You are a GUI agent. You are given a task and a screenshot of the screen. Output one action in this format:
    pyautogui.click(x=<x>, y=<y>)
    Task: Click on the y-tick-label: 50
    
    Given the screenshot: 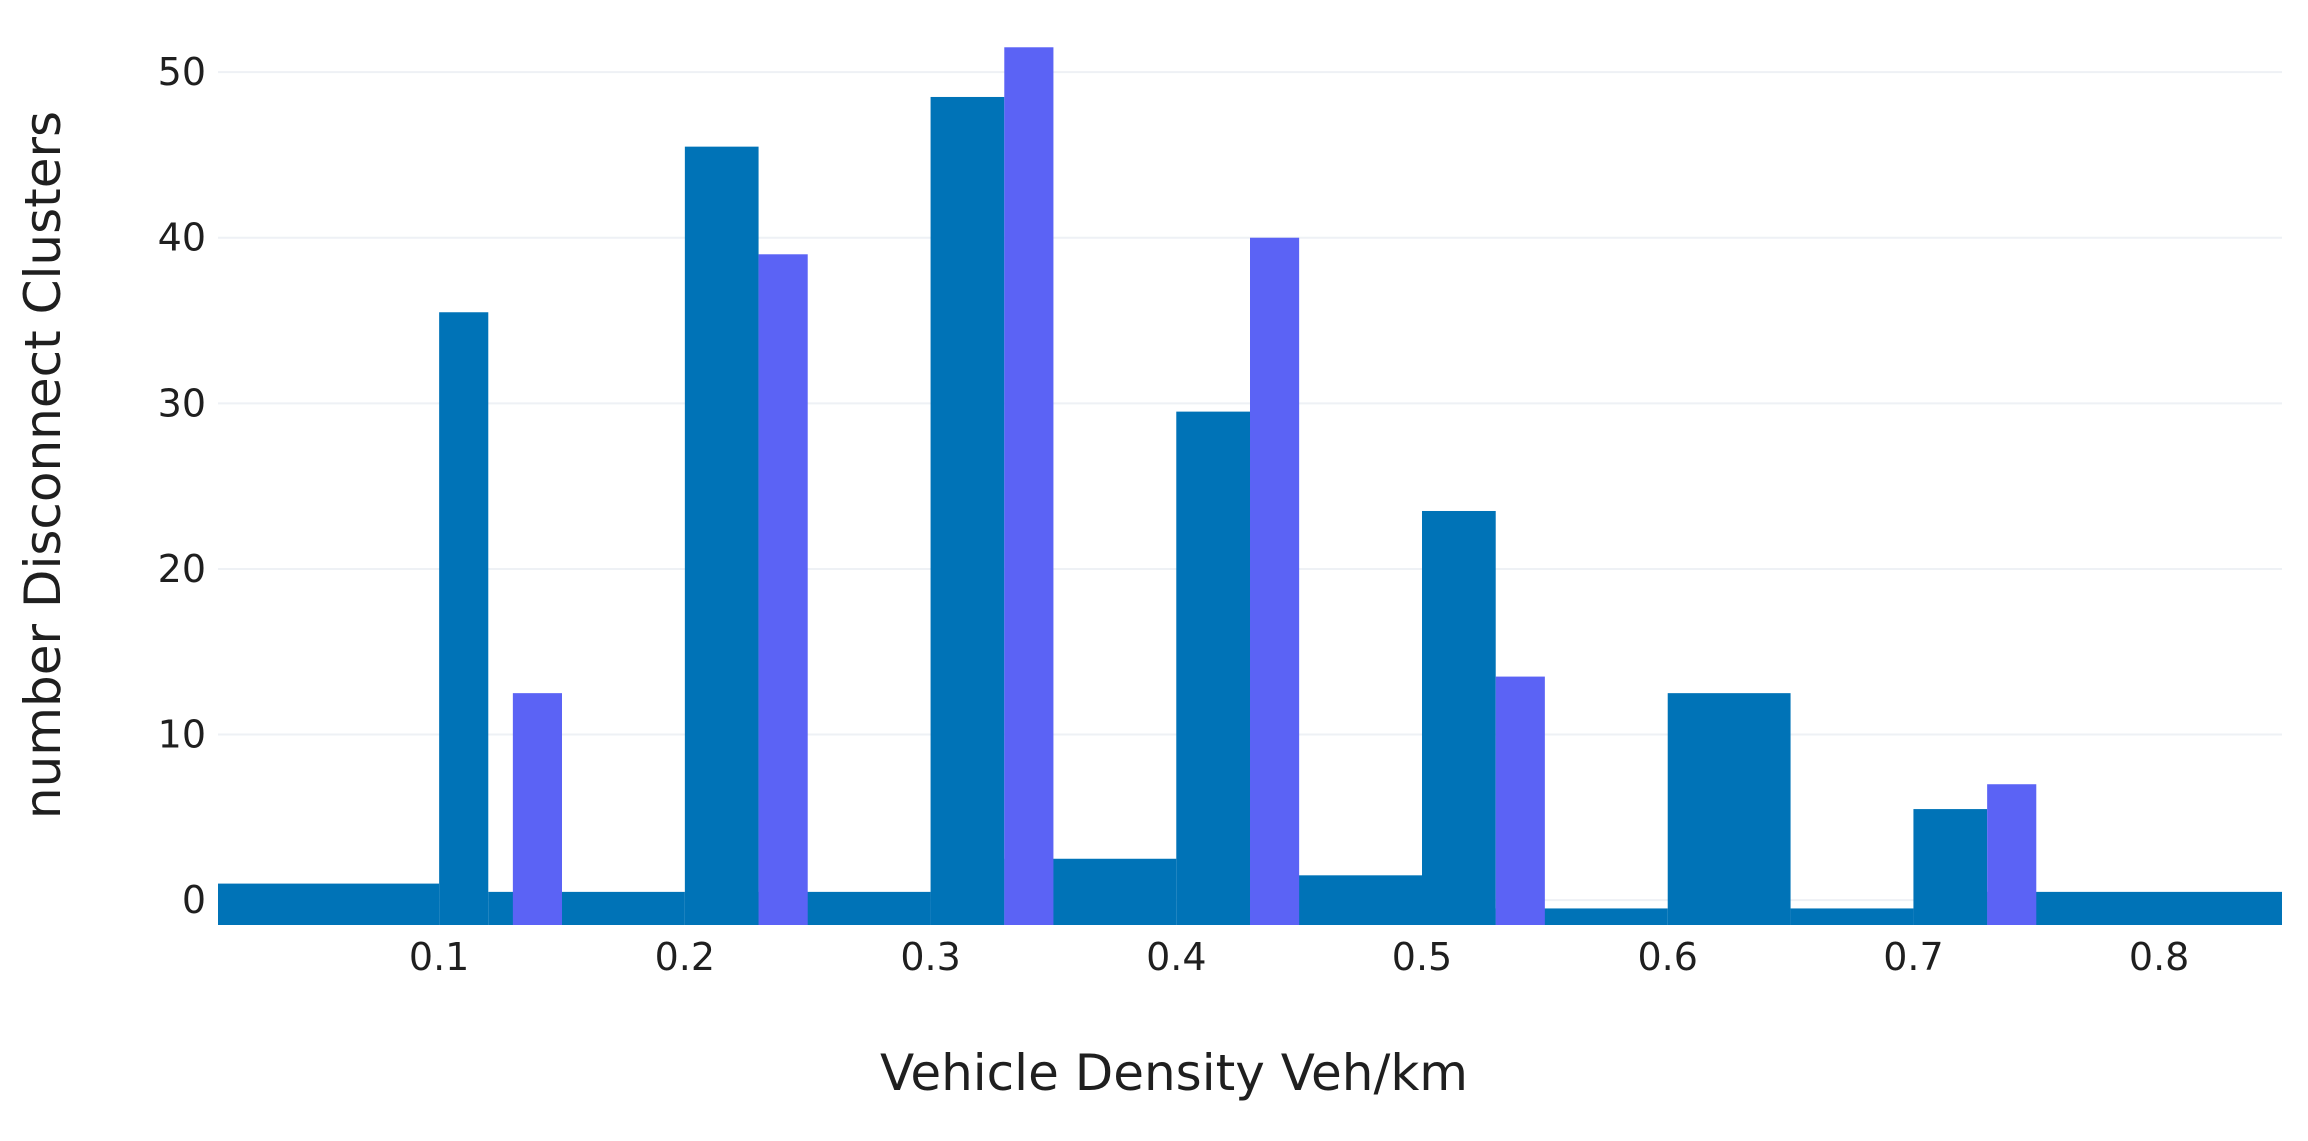 What is the action you would take?
    pyautogui.click(x=182, y=72)
    